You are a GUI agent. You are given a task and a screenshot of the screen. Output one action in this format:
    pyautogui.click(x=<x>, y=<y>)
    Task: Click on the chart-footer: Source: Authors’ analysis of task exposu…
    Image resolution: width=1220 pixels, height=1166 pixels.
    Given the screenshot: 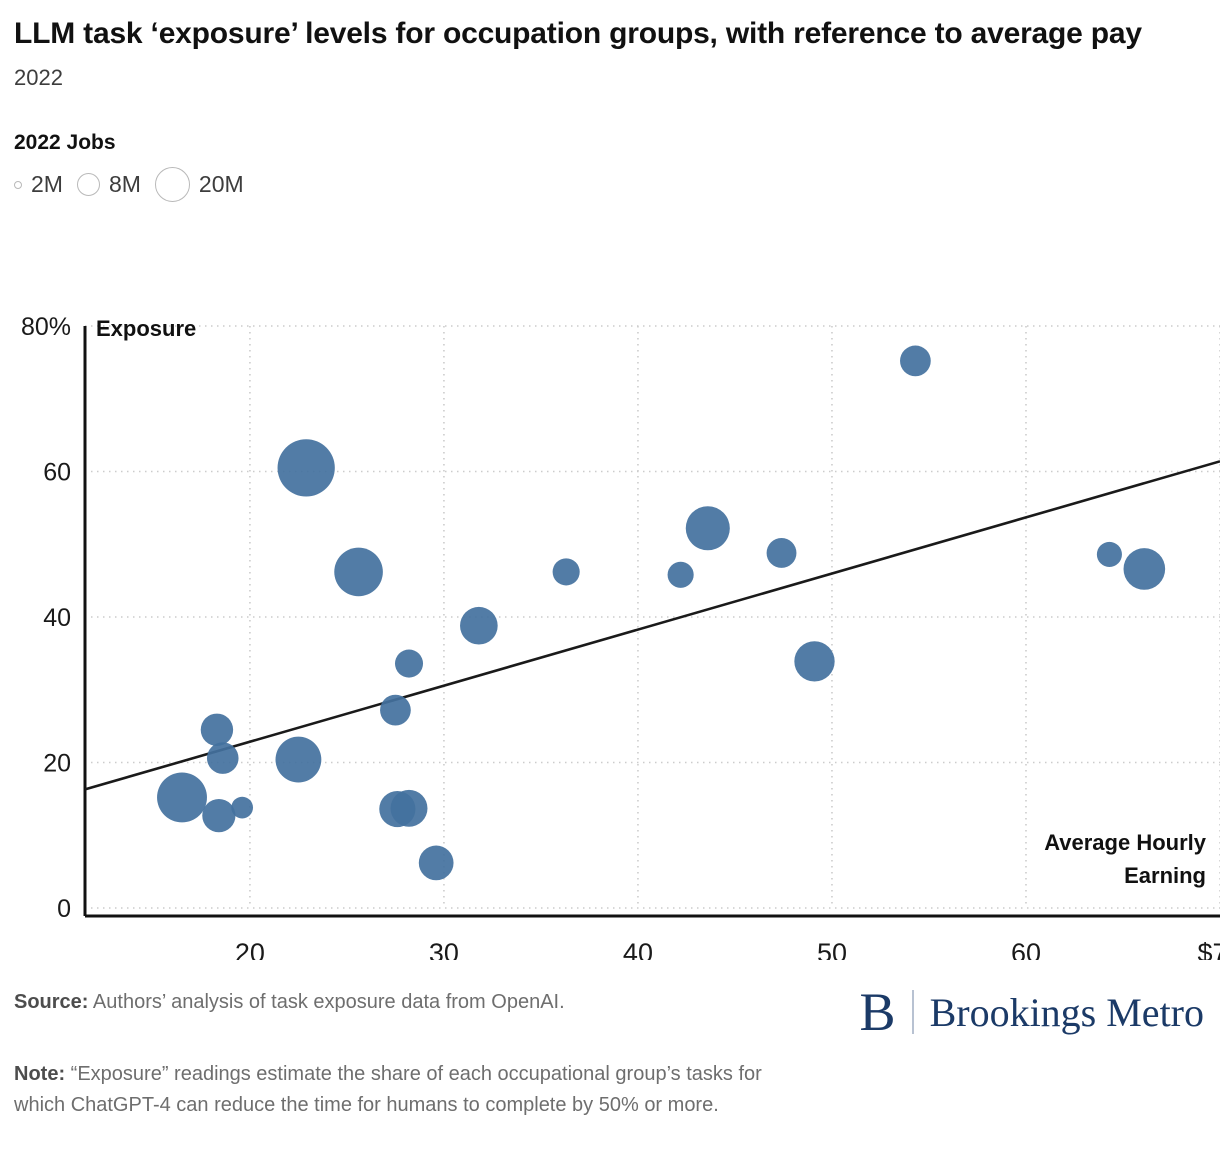 What is the action you would take?
    pyautogui.click(x=610, y=1053)
    